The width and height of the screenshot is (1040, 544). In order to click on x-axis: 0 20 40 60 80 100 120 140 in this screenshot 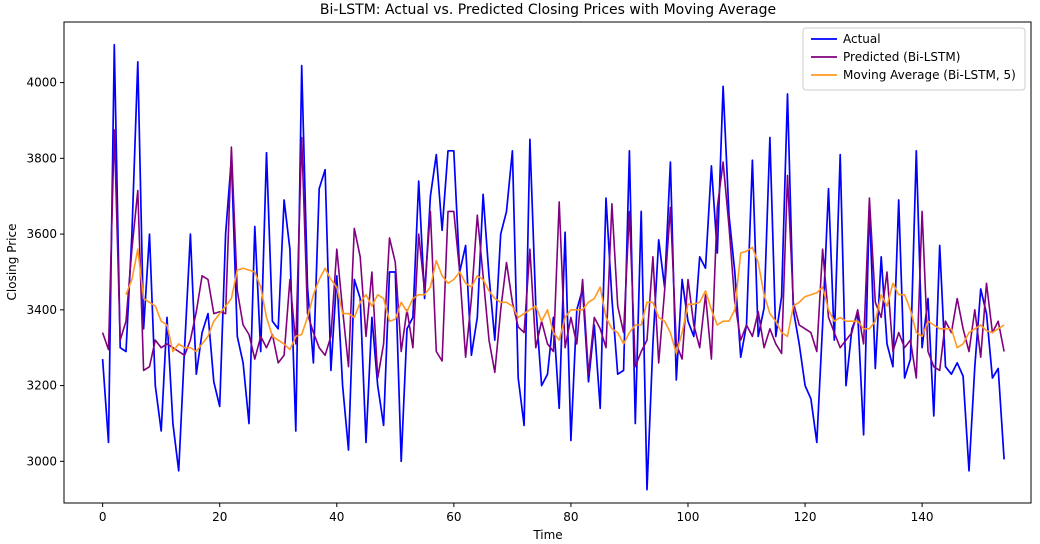, I will do `click(516, 513)`.